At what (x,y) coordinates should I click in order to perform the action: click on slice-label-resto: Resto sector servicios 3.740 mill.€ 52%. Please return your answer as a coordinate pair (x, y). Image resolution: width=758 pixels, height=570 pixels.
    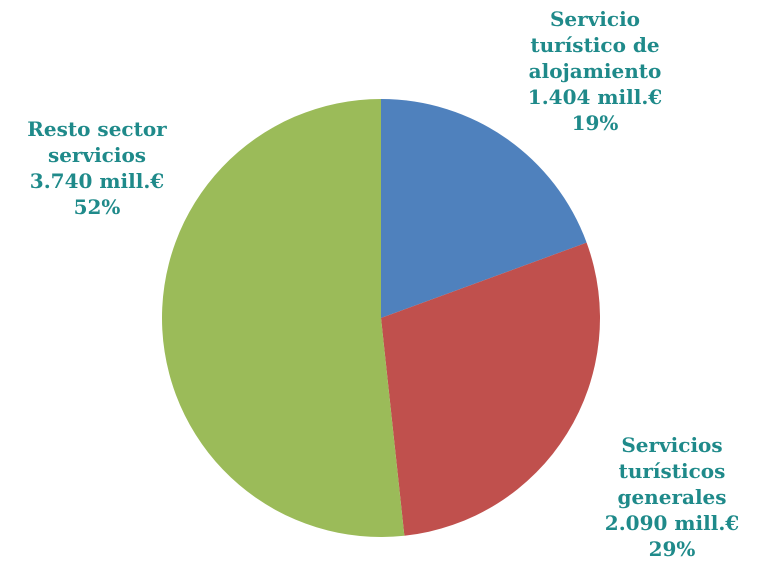
    Looking at the image, I should click on (97, 168).